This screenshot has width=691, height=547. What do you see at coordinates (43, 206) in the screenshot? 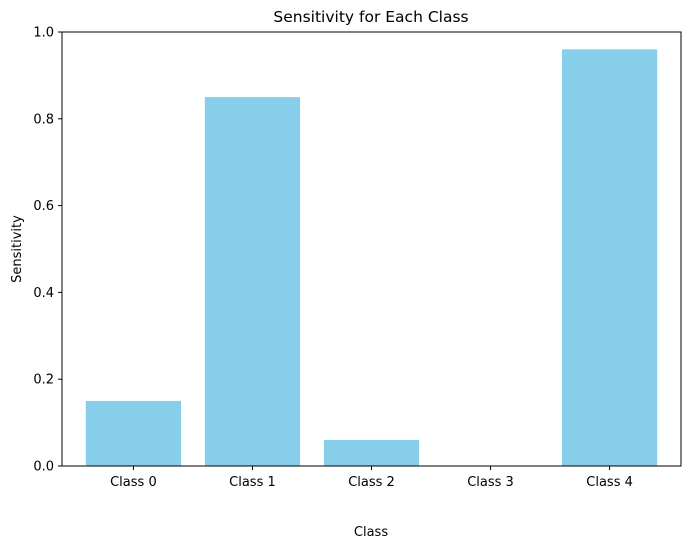
I see `y-tick-label: 0.6` at bounding box center [43, 206].